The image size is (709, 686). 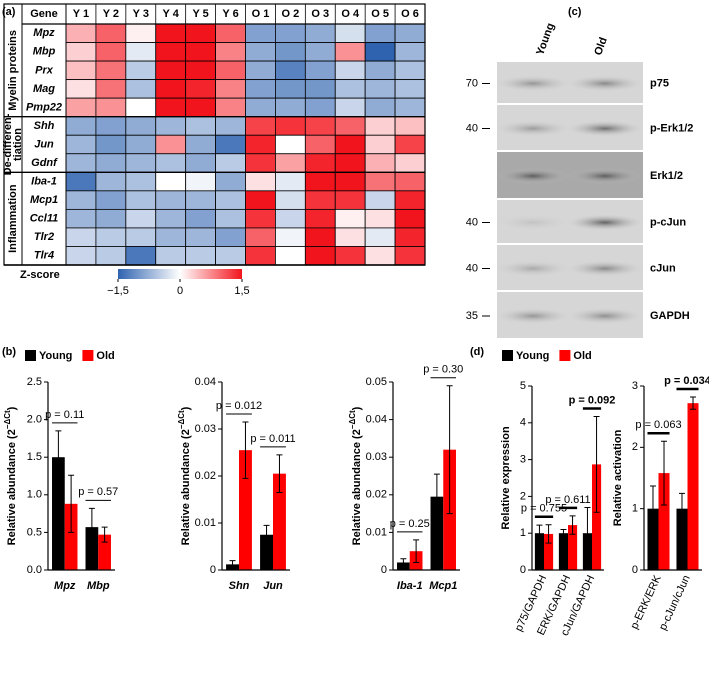 I want to click on p-value: p = 0.611, so click(x=567, y=500).